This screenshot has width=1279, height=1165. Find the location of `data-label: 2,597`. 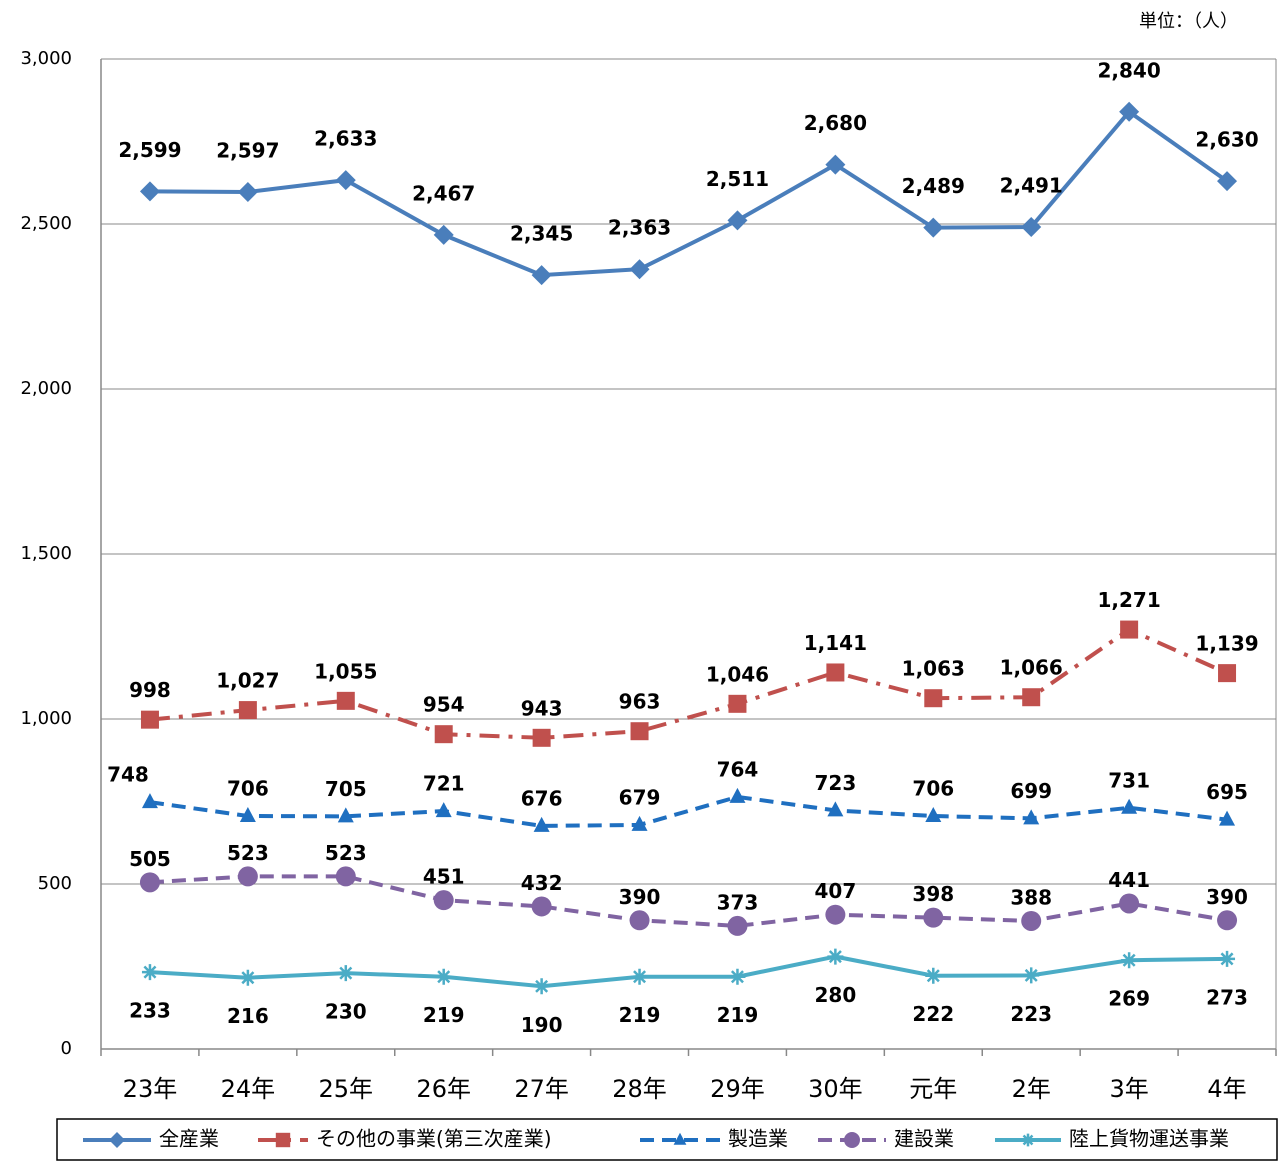

data-label: 2,597 is located at coordinates (247, 150).